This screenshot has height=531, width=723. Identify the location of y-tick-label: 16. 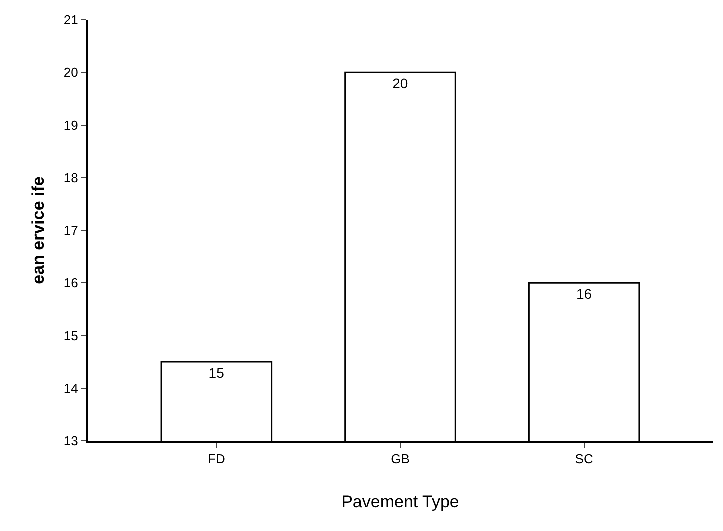
(71, 283).